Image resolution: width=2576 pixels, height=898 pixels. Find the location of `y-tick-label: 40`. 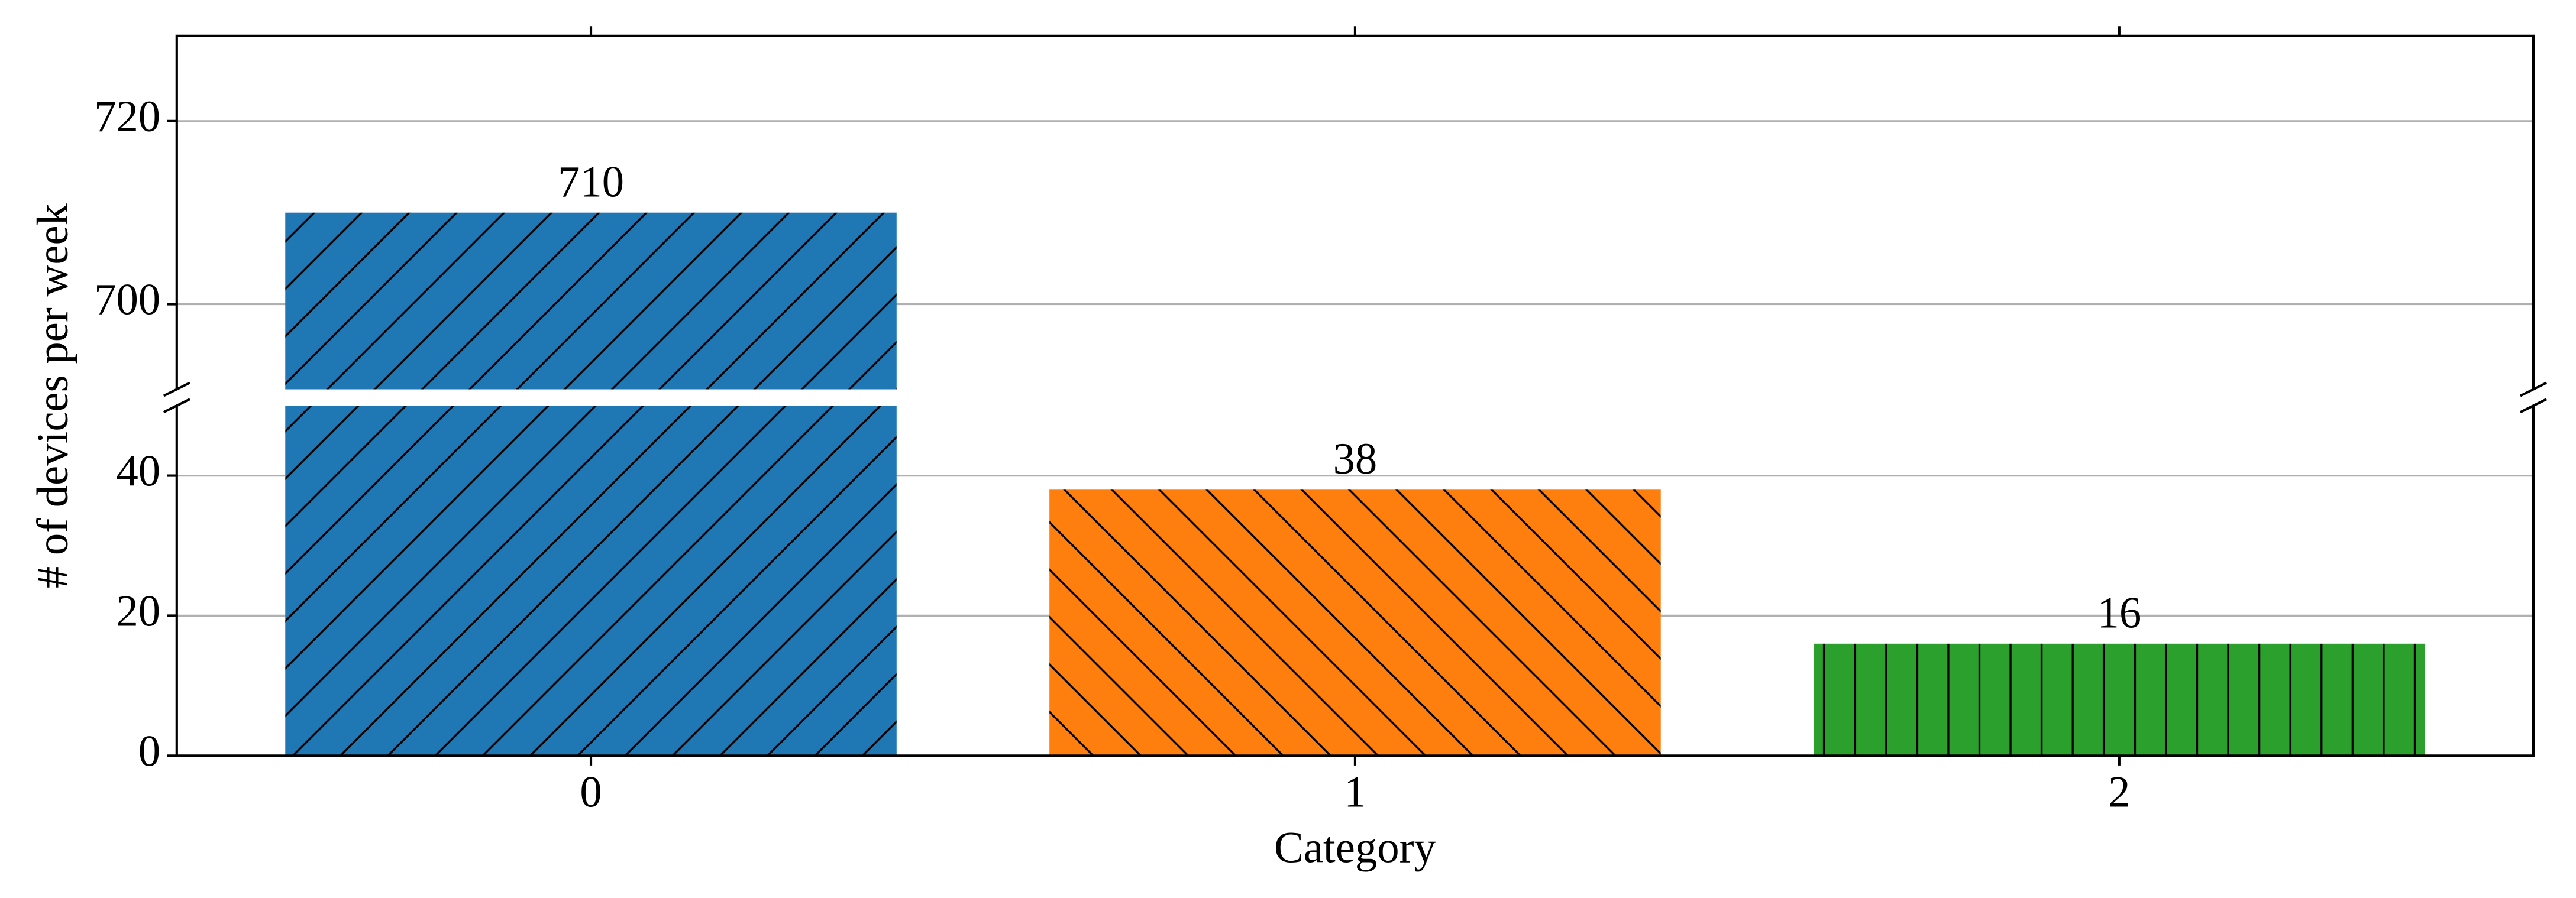

y-tick-label: 40 is located at coordinates (138, 471).